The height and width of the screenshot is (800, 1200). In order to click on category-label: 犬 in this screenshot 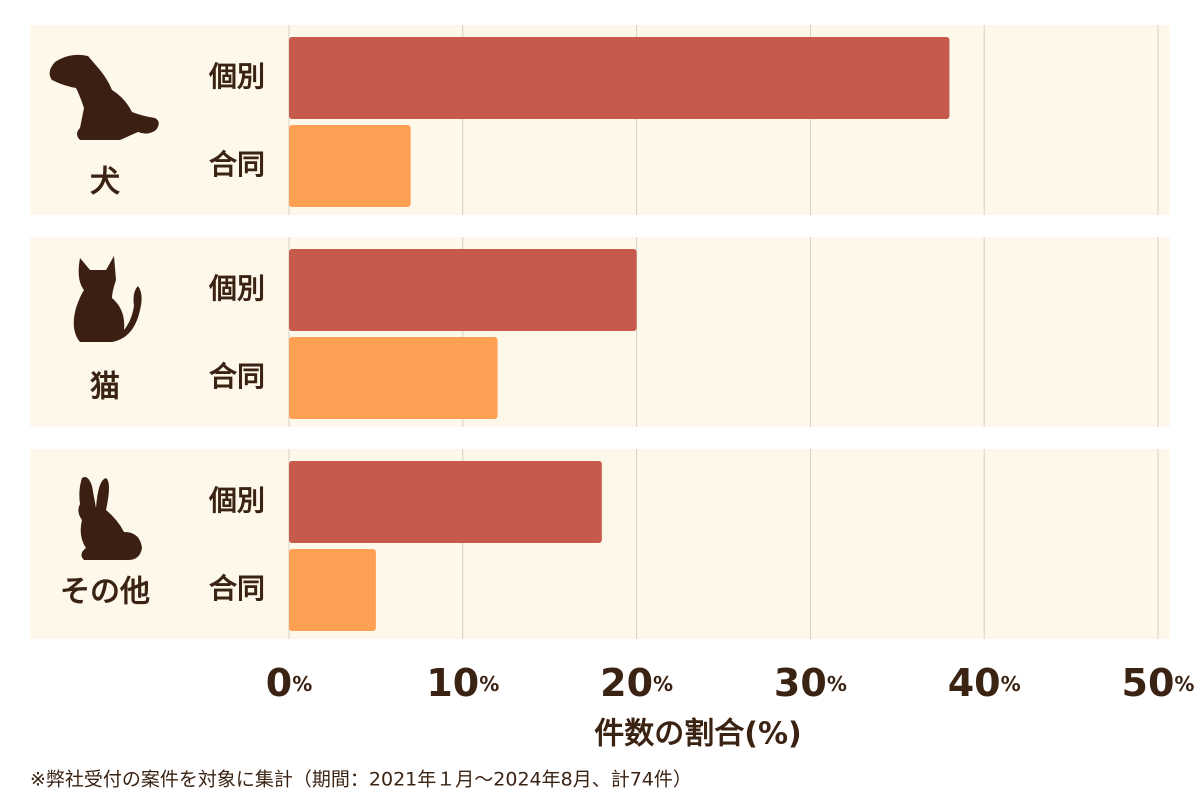, I will do `click(105, 182)`.